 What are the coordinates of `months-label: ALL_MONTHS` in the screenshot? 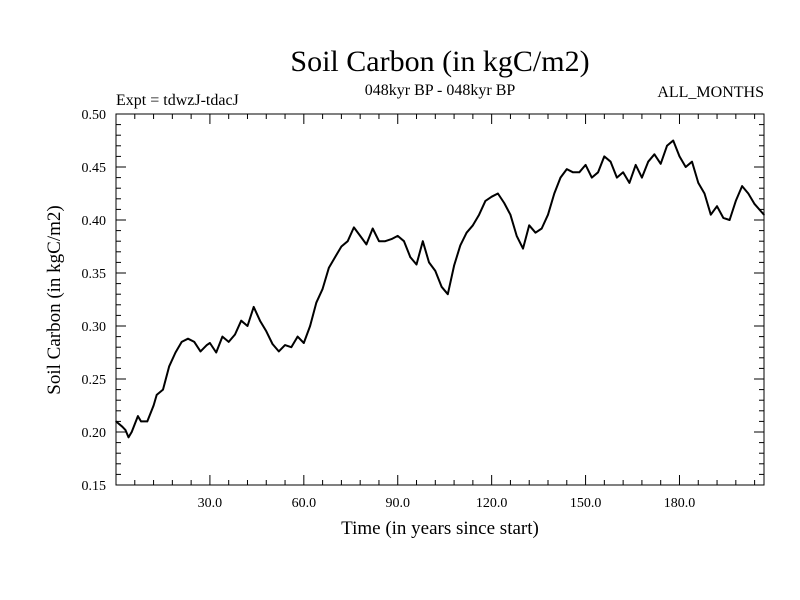 It's located at (710, 92).